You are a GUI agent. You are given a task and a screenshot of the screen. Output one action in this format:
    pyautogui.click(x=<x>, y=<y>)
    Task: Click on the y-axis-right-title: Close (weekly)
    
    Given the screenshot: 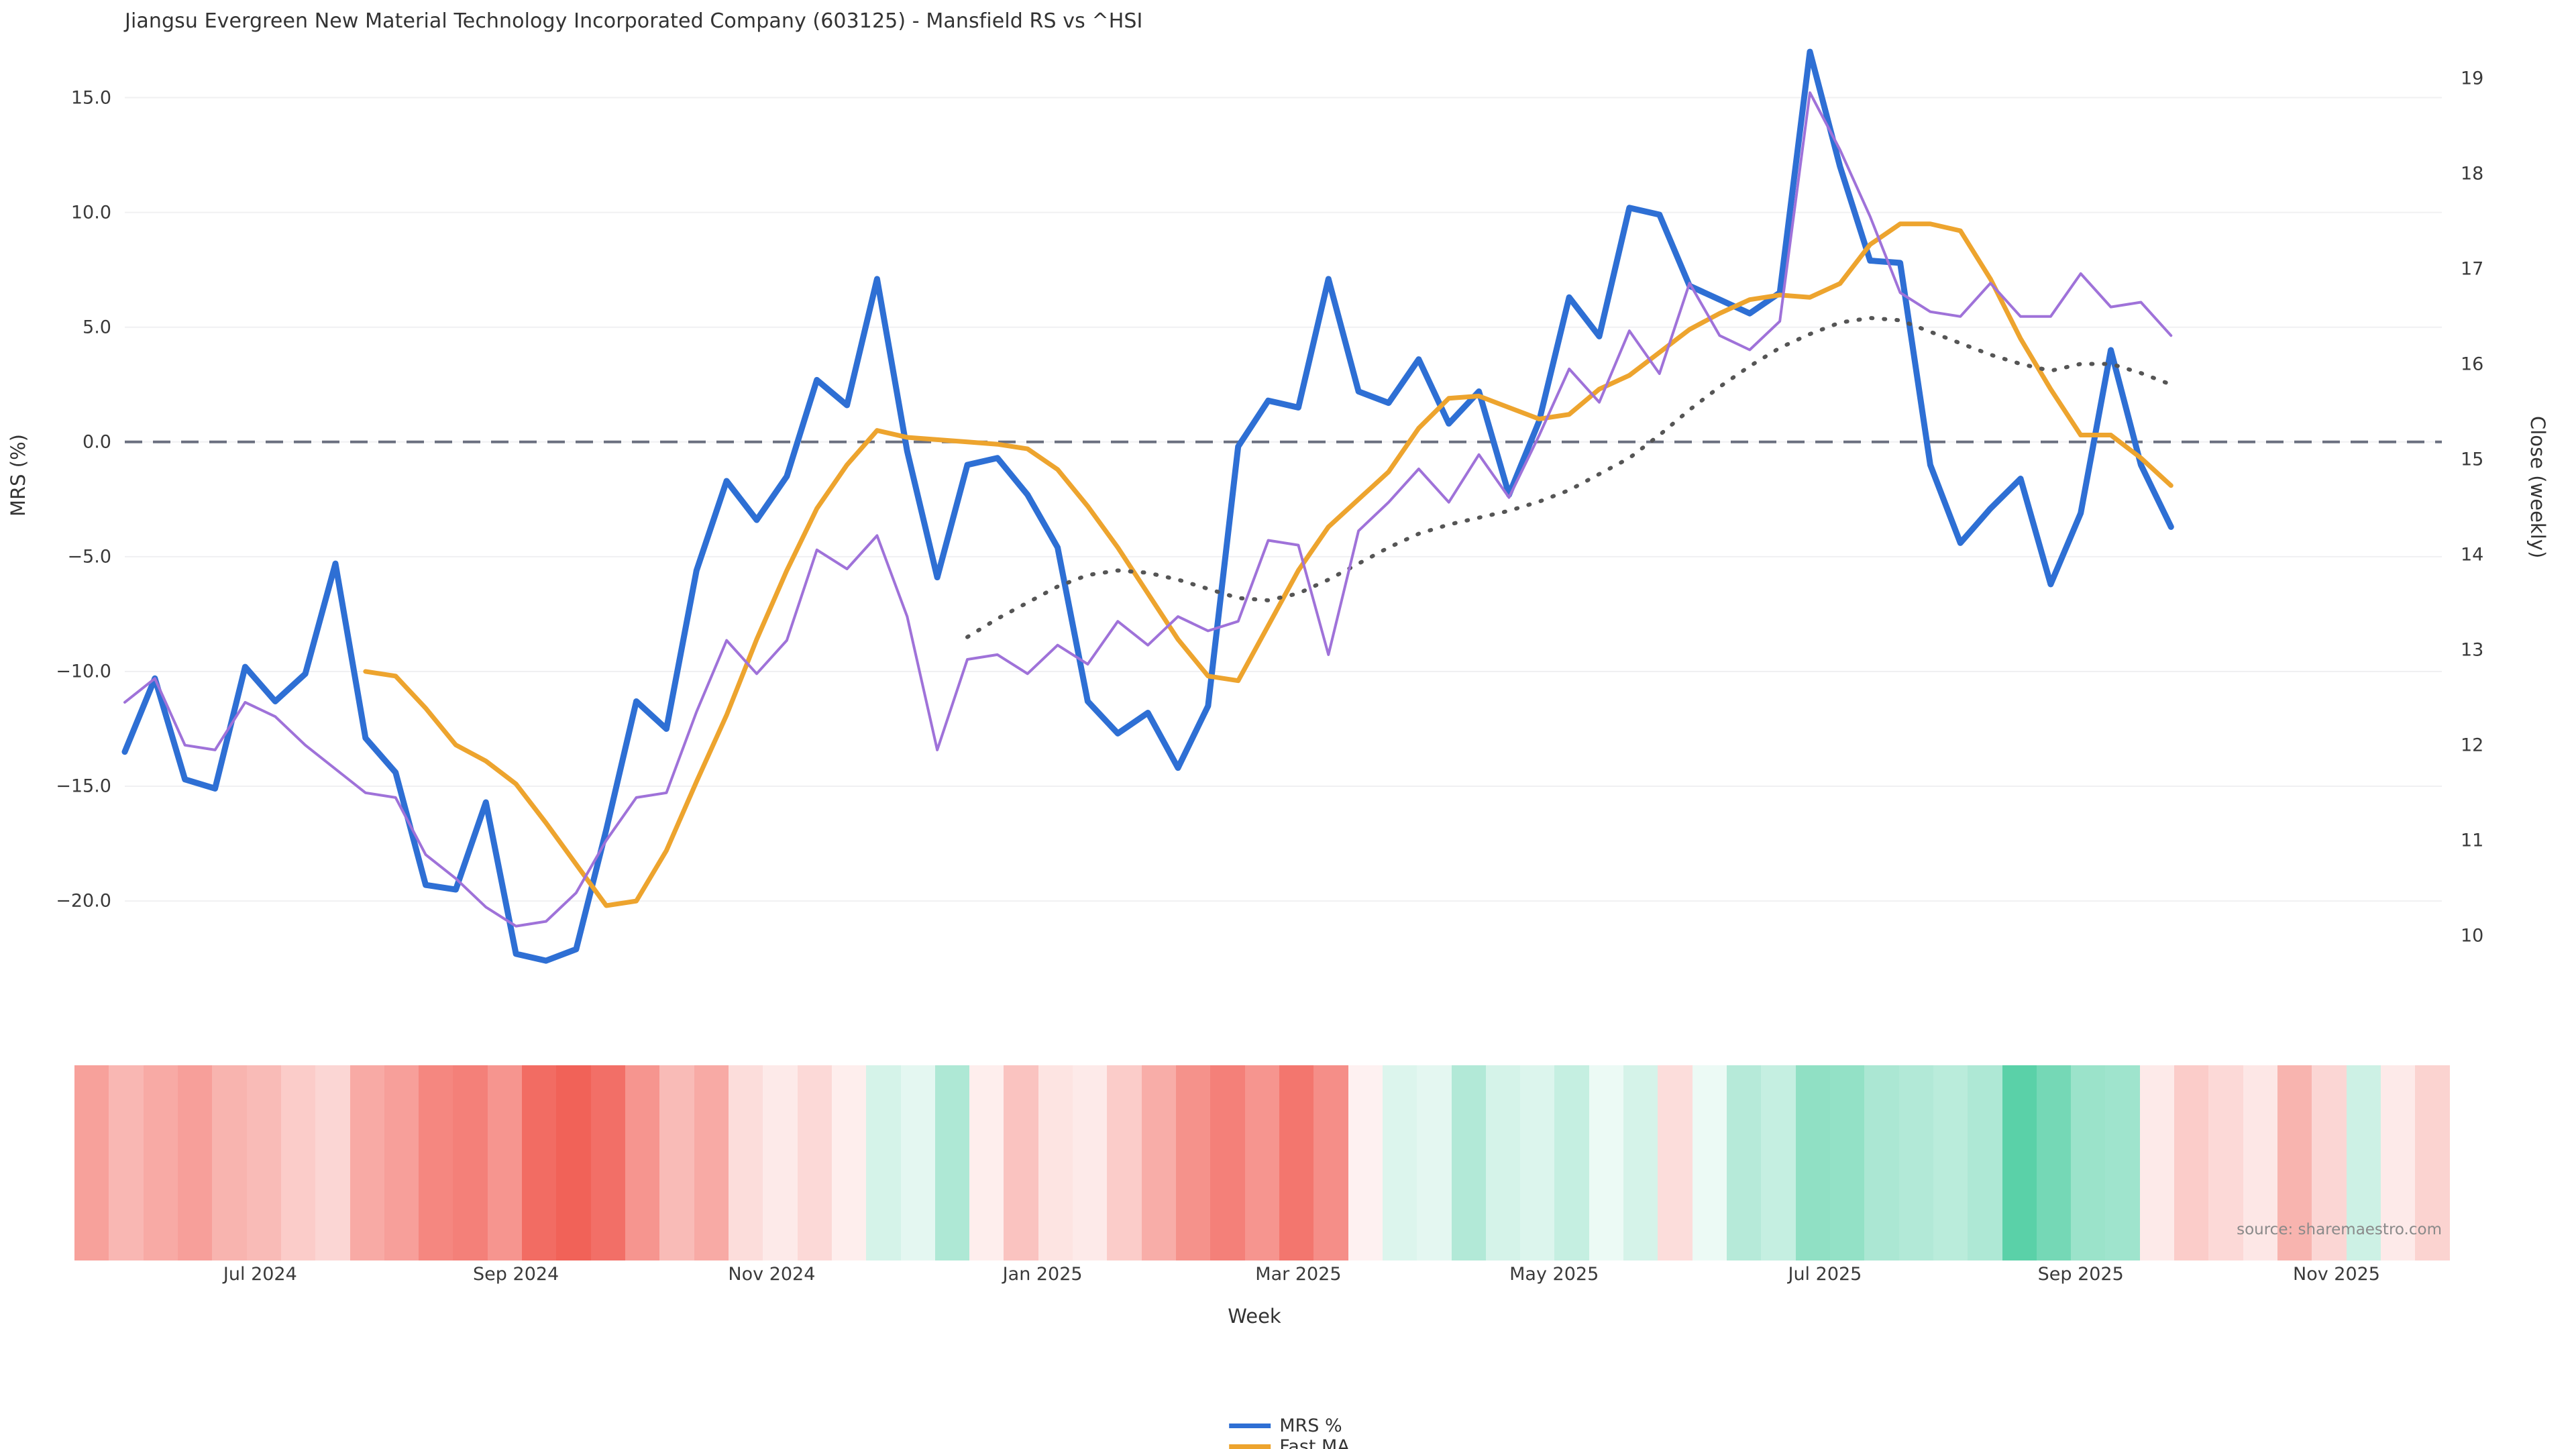 What is the action you would take?
    pyautogui.click(x=2537, y=487)
    